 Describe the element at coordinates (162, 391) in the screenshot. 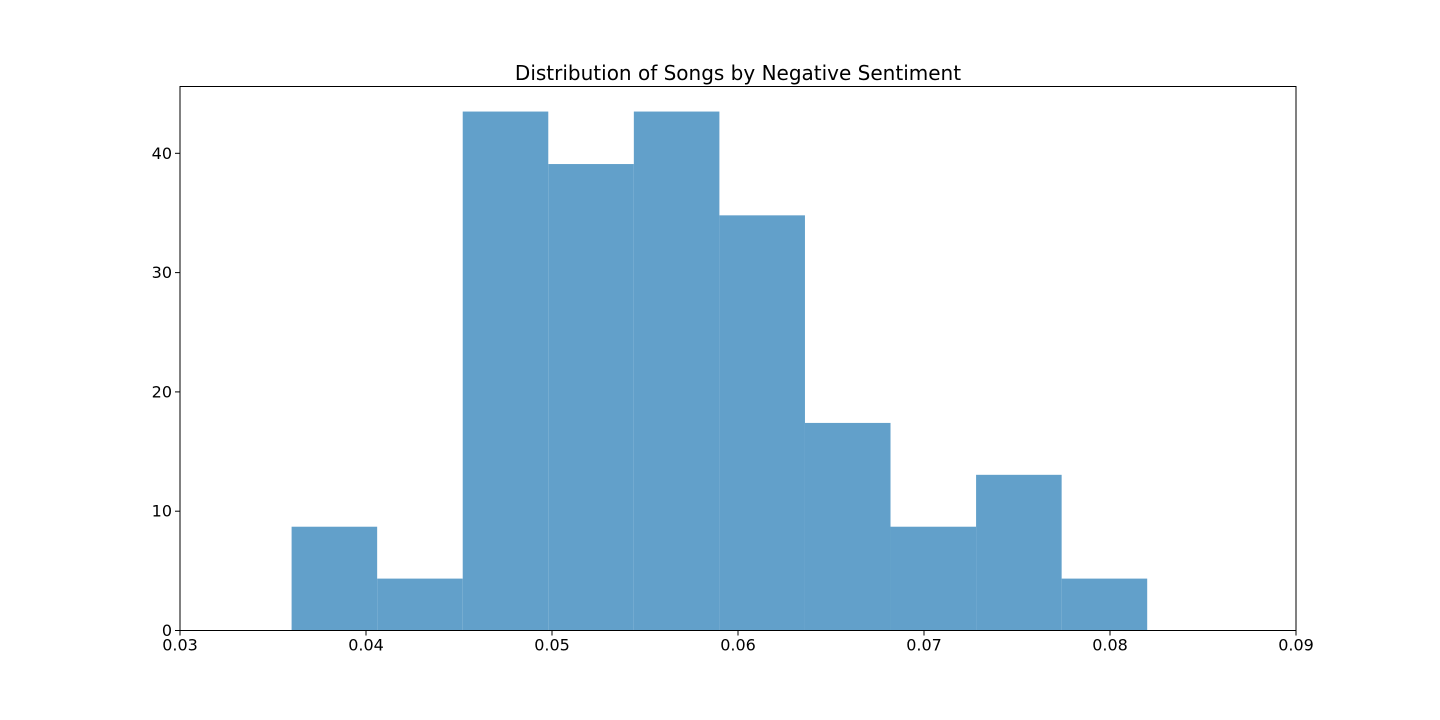

I see `y-tick-label: 20` at that location.